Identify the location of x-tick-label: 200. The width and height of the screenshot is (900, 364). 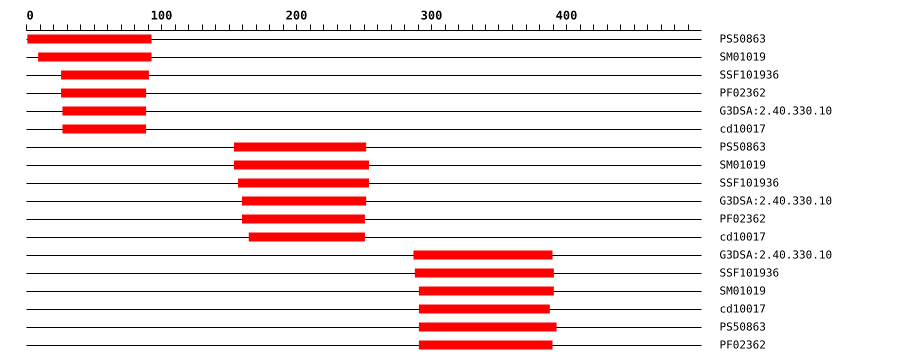
(297, 15).